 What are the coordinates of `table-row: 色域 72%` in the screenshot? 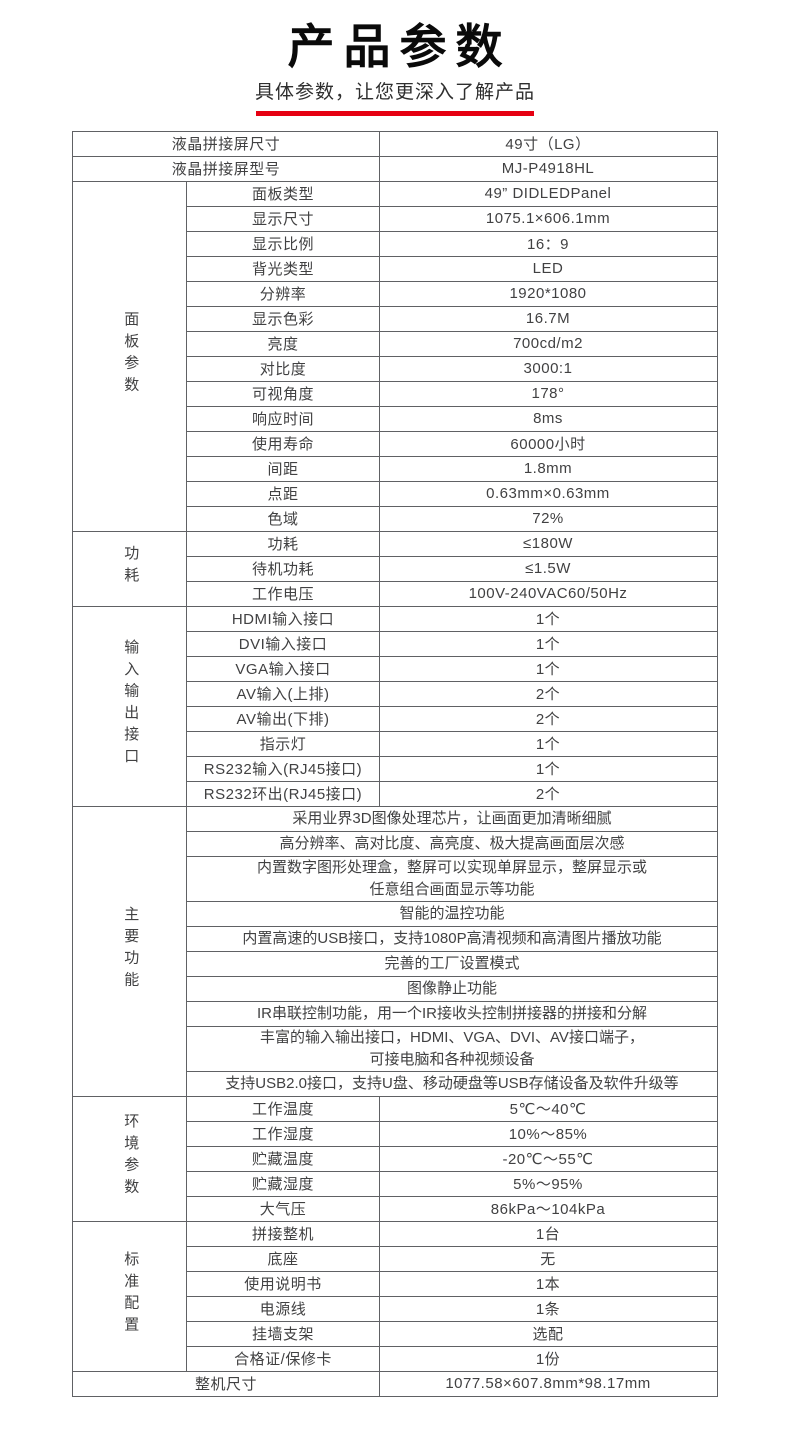 It's located at (395, 518).